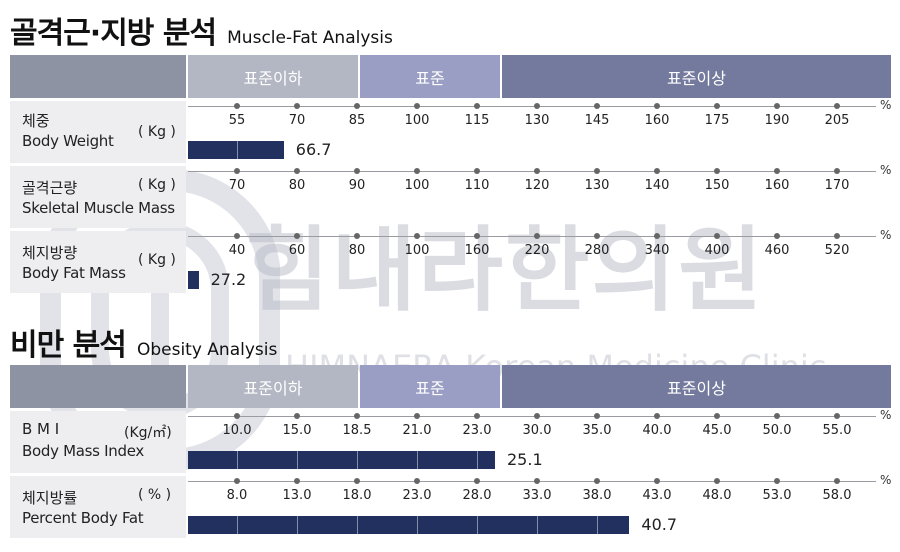 The height and width of the screenshot is (552, 900). I want to click on axis-tick-label: 55, so click(237, 120).